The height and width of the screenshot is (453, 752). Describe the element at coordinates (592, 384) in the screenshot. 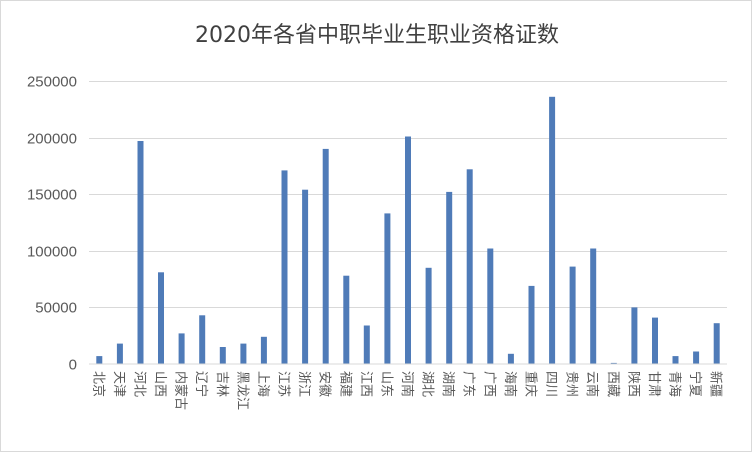

I see `x-tick-label: 云南` at that location.